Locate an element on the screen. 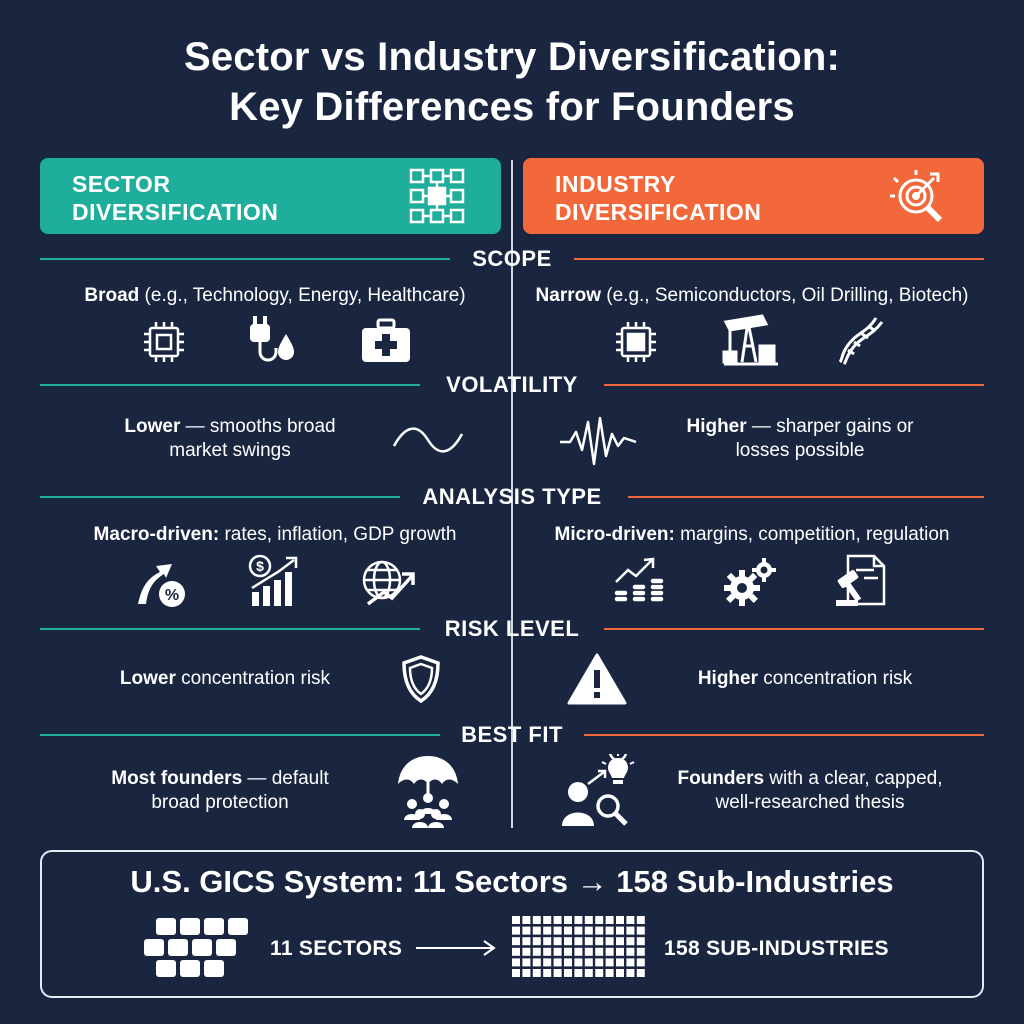 This screenshot has height=1024, width=1024. sub-industries-label: 158 SUB-INDUSTRIES is located at coordinates (776, 948).